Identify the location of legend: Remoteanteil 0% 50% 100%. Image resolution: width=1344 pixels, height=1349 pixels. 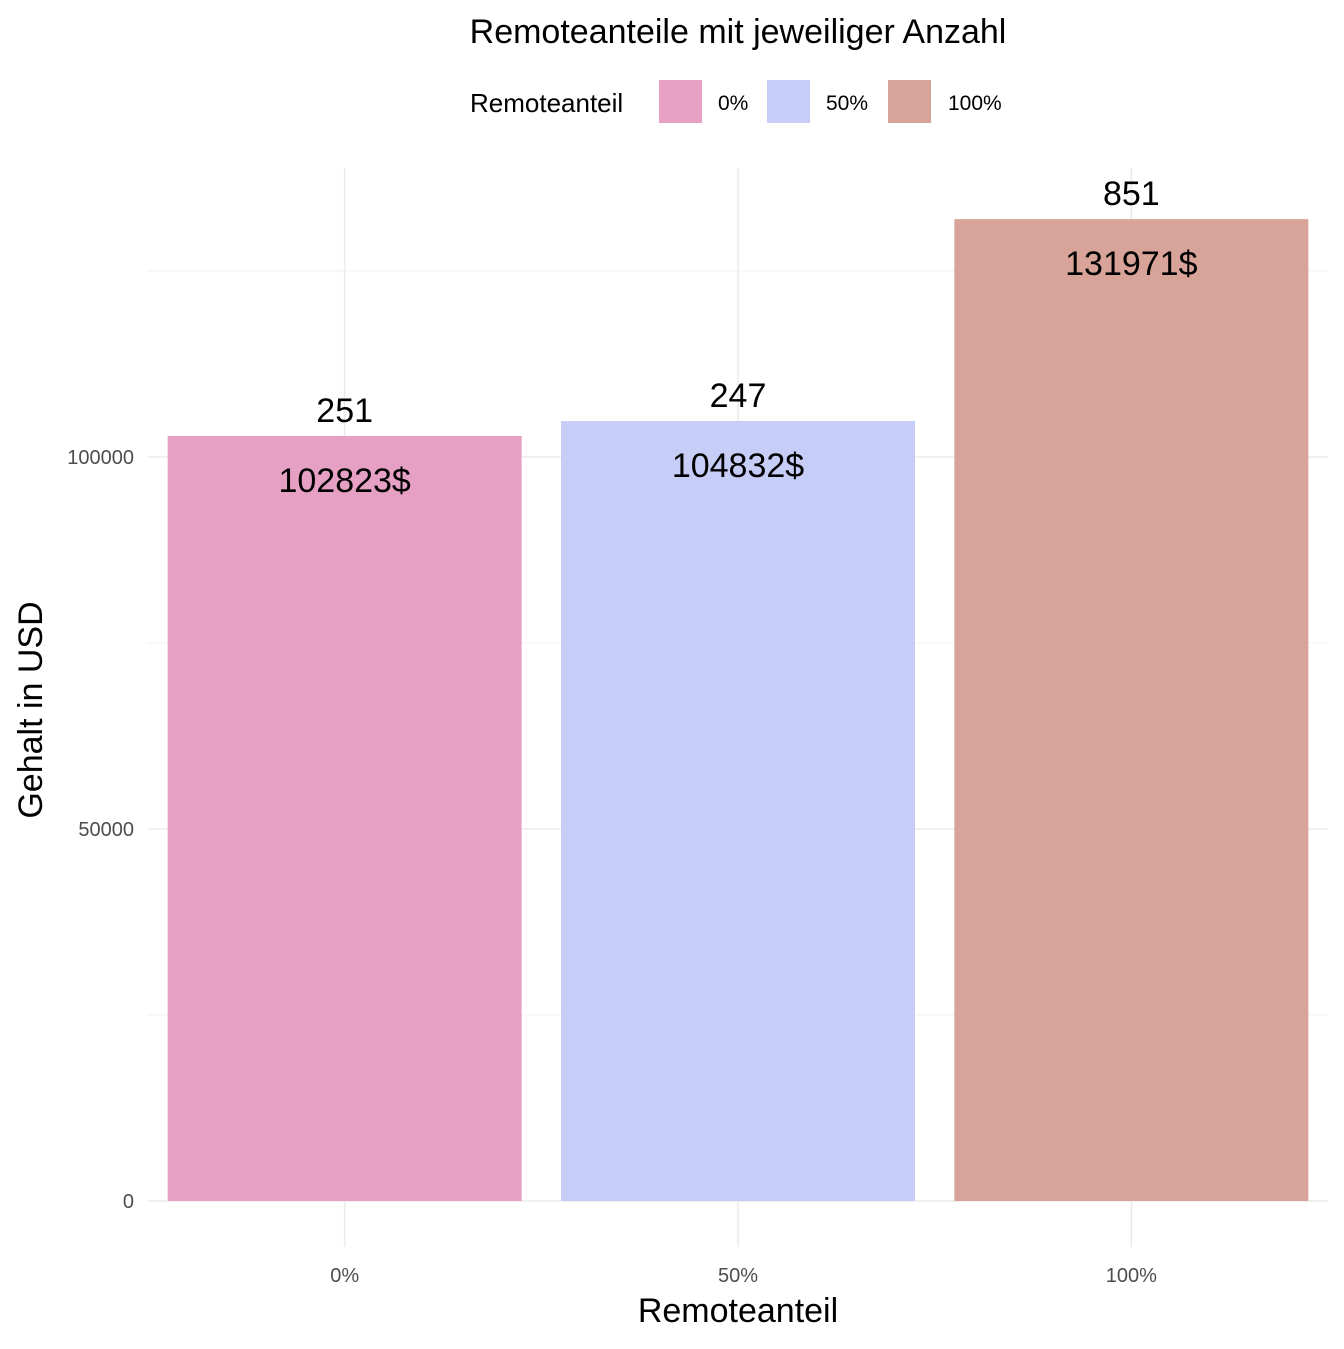
(736, 101).